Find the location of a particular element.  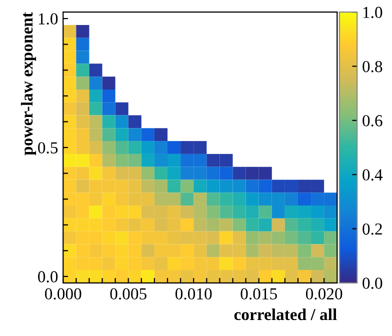

x-tick-label: 0.010 is located at coordinates (193, 294).